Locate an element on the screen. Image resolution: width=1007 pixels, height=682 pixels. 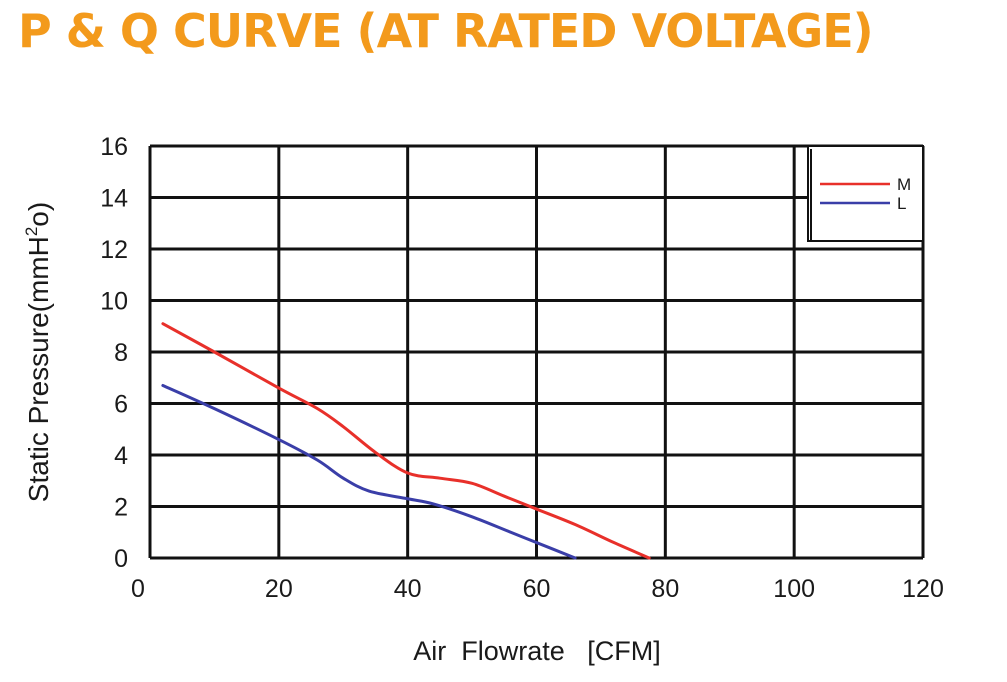
y-tick-label: 0 is located at coordinates (121, 559).